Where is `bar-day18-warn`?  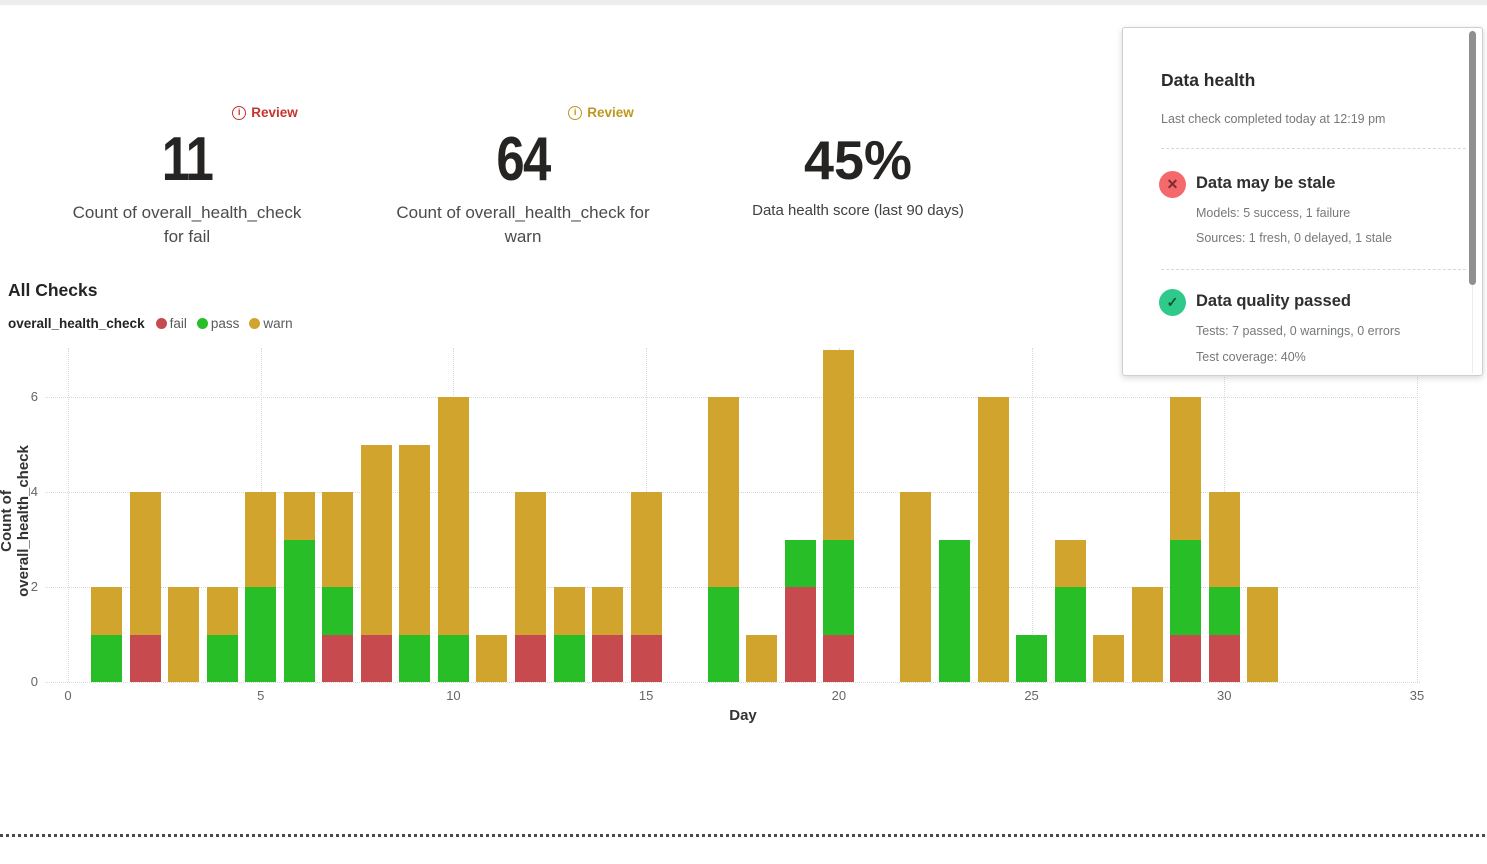
bar-day18-warn is located at coordinates (762, 658).